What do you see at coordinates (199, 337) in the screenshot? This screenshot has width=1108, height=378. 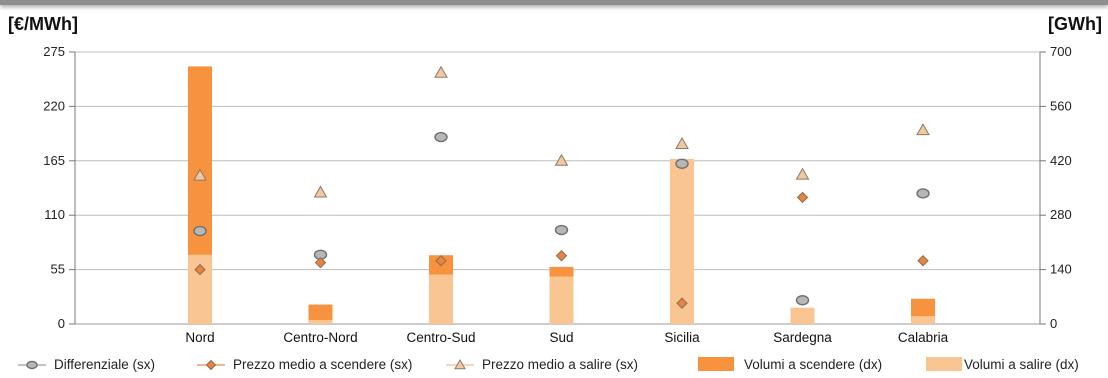 I see `category-label: Nord` at bounding box center [199, 337].